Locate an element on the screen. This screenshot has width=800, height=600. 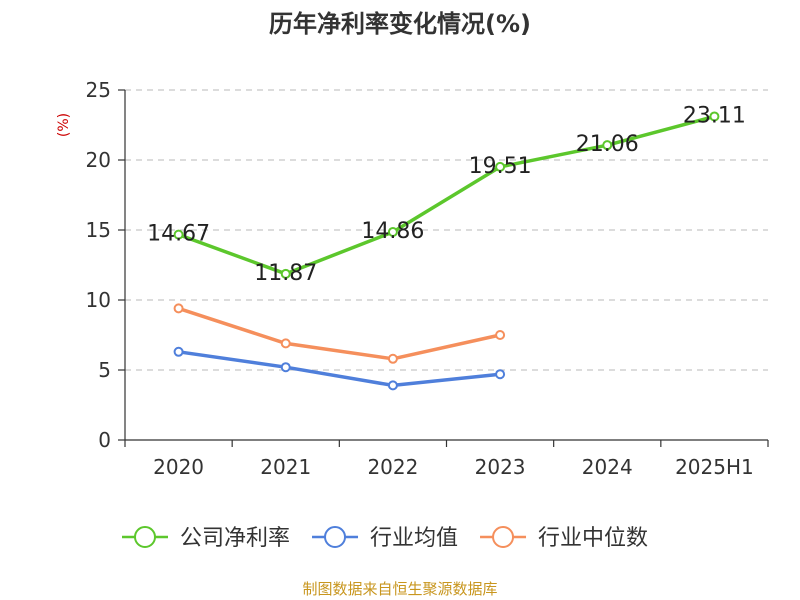
x-tick-label: 2021 is located at coordinates (285, 467).